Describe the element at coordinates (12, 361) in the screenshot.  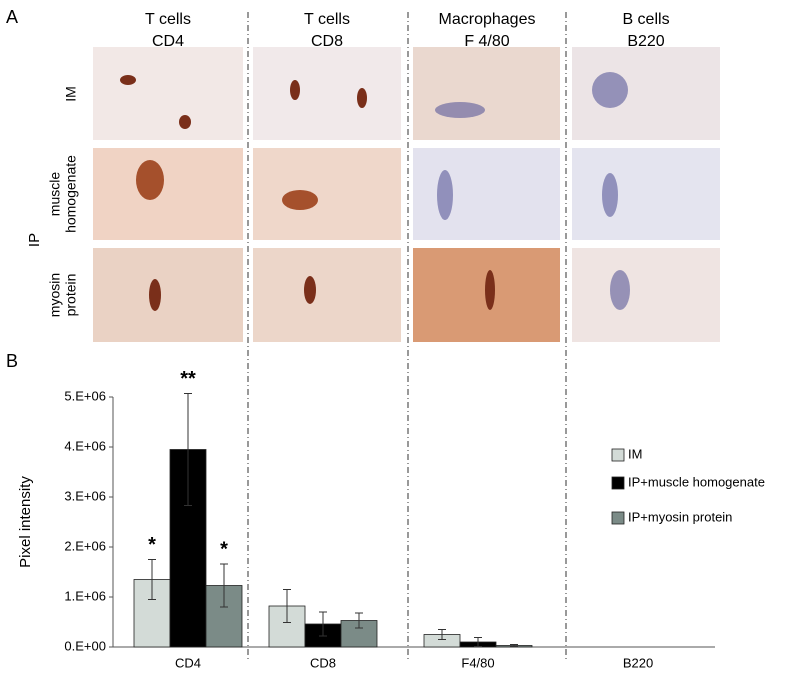
I see `panel-label: B` at that location.